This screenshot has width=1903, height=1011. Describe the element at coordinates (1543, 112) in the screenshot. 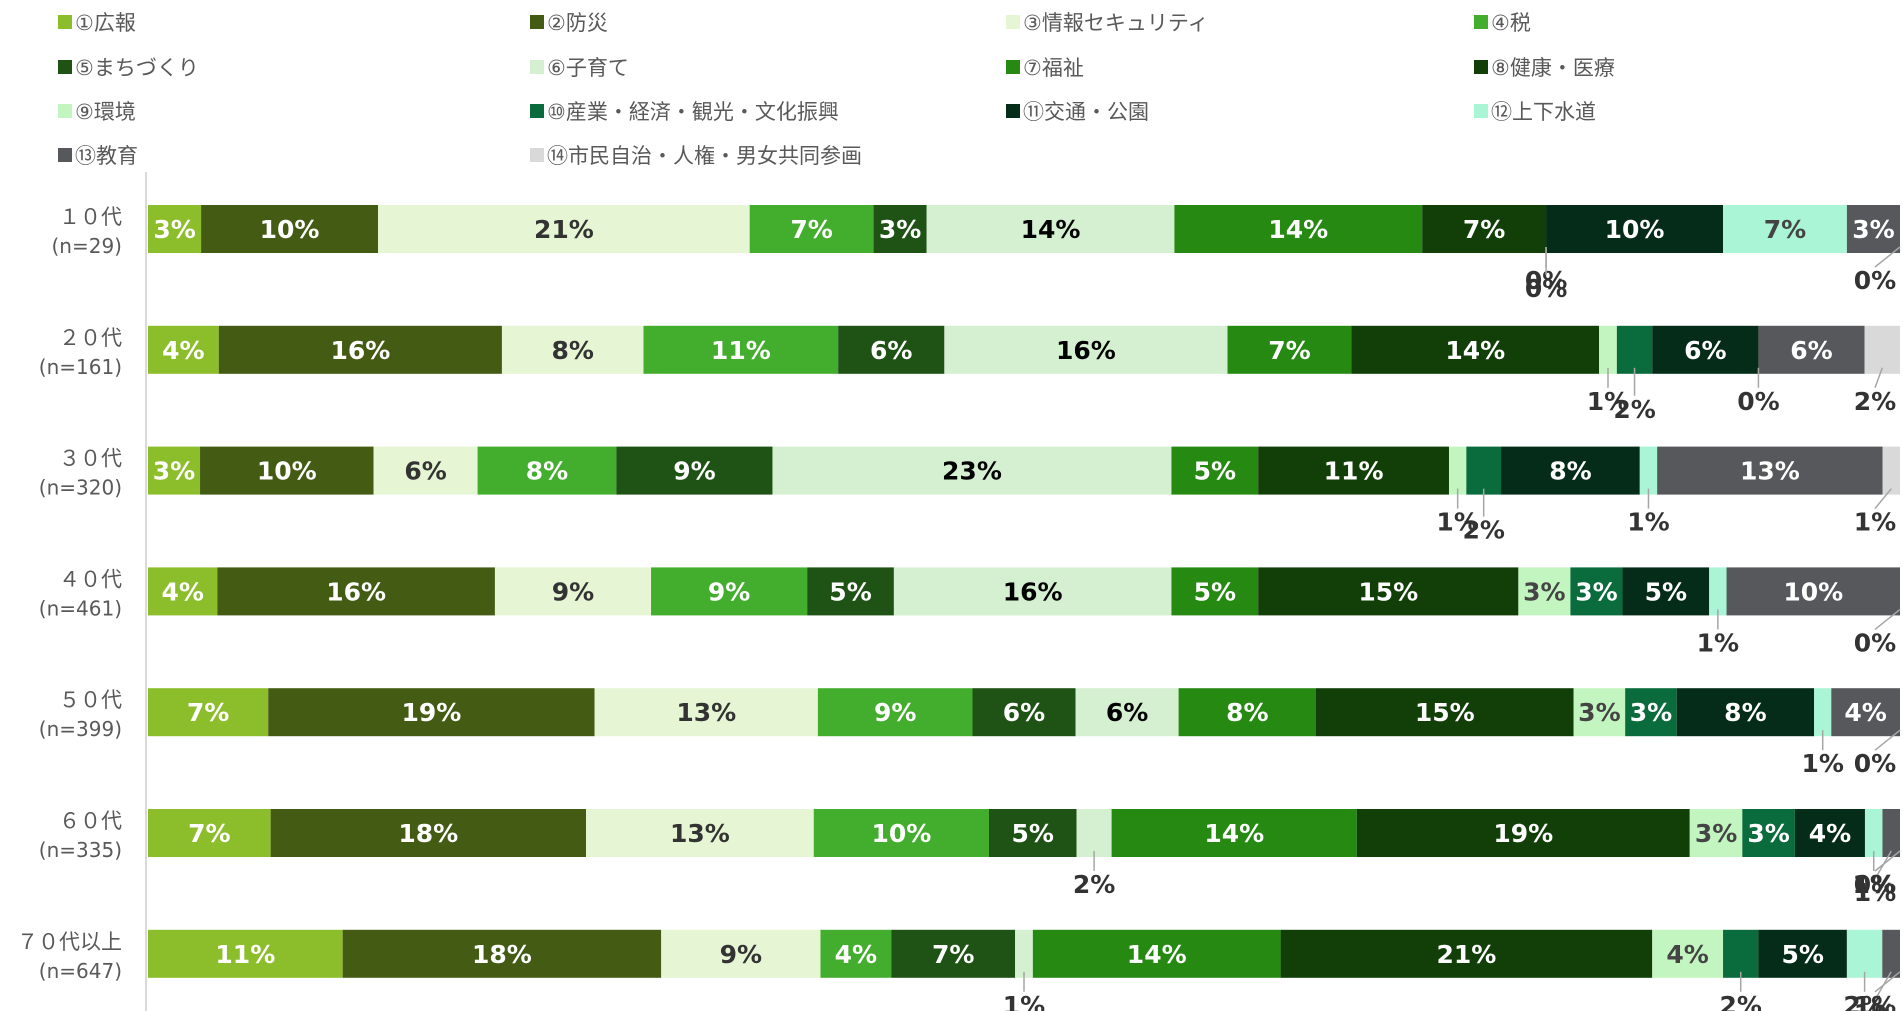

I see `legend-label: ⑫上下水道` at that location.